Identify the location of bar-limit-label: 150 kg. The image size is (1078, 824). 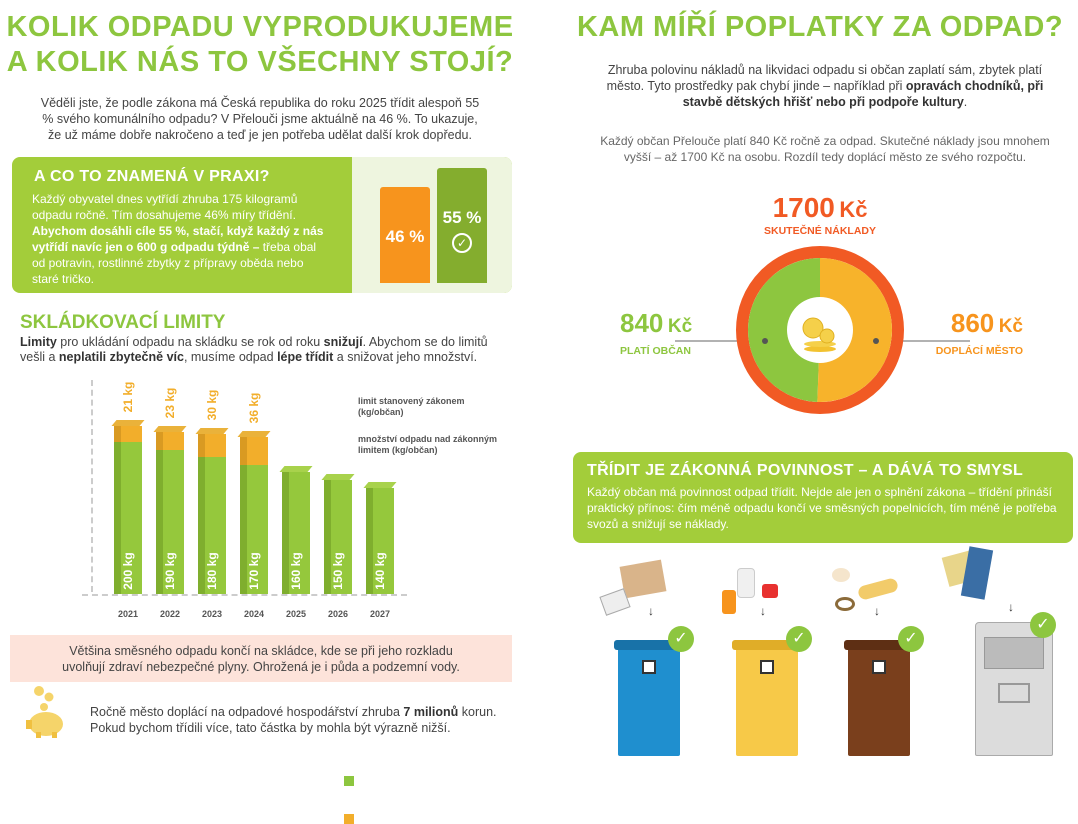
(338, 571).